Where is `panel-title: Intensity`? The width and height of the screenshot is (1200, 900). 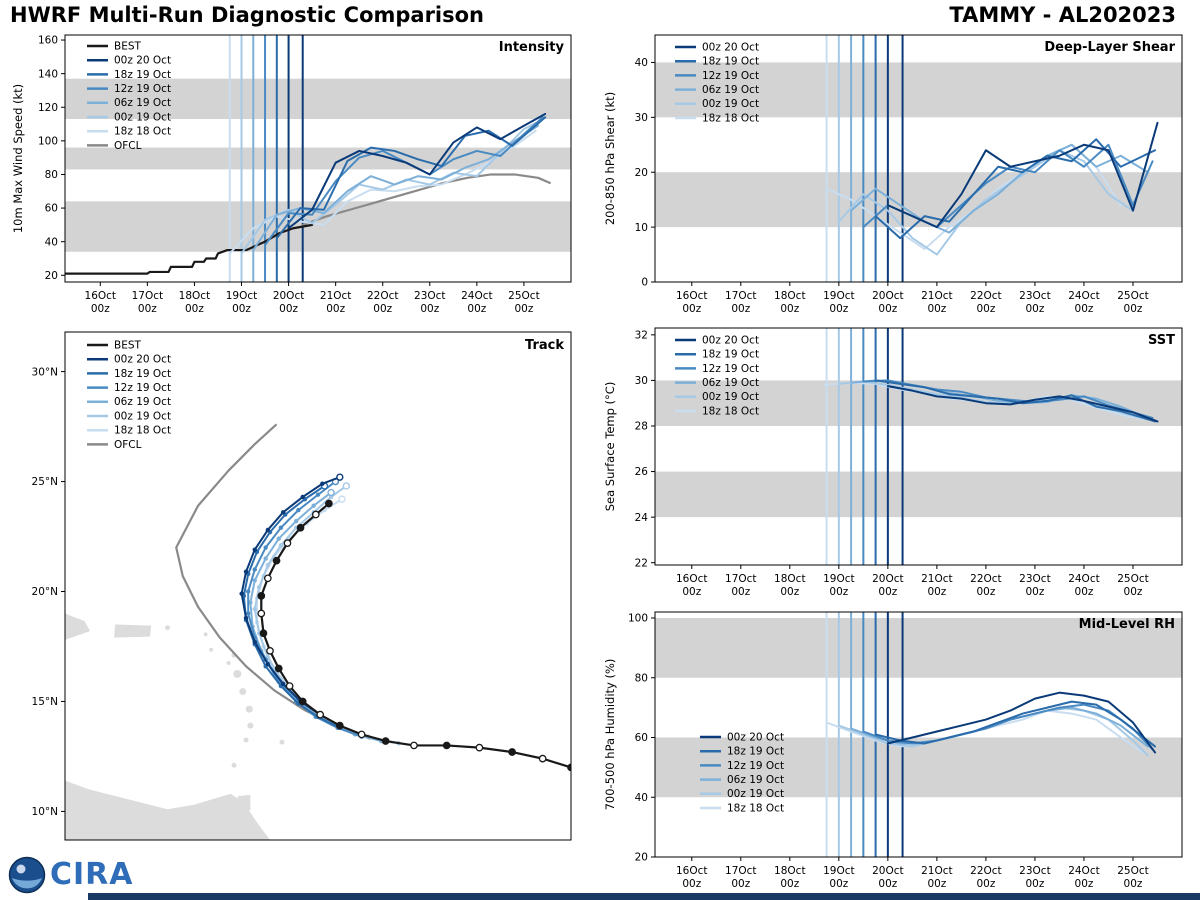
panel-title: Intensity is located at coordinates (532, 47).